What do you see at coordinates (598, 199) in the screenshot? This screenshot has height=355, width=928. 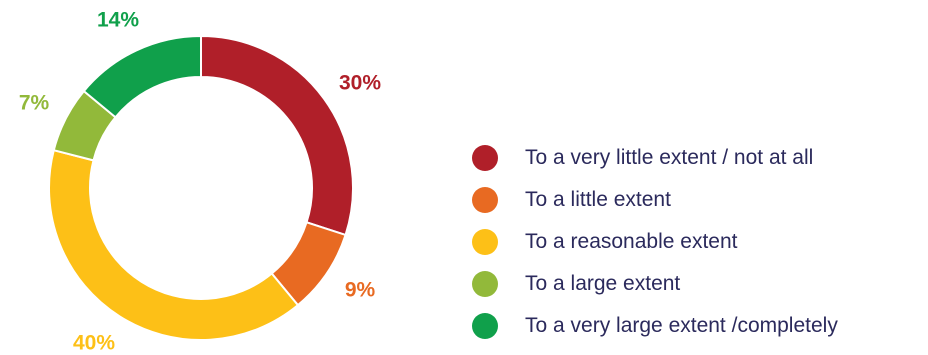 I see `legend-label: To a little extent` at bounding box center [598, 199].